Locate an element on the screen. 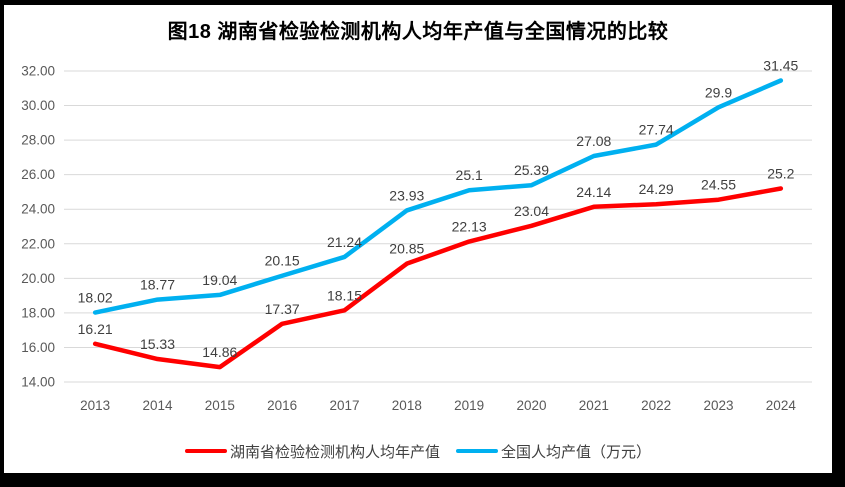 This screenshot has width=845, height=487. y-axis-tick-label: 24.00 is located at coordinates (38, 209).